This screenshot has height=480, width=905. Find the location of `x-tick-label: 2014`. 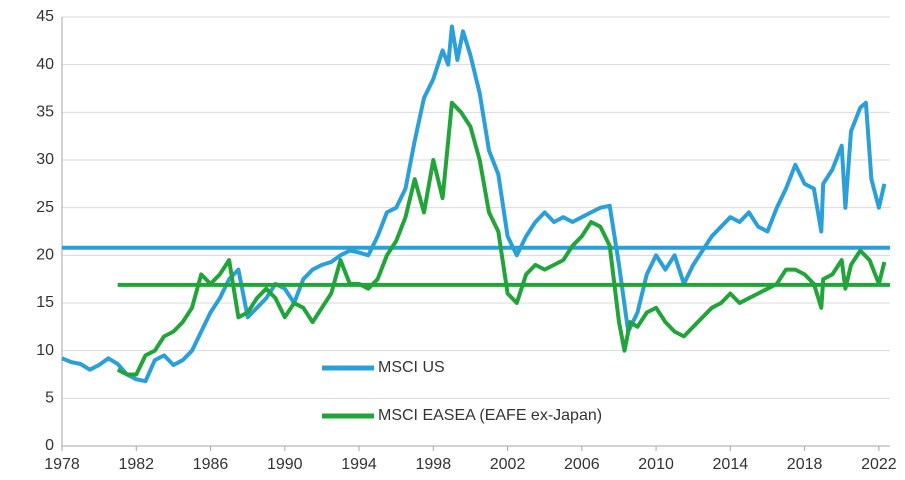

x-tick-label: 2014 is located at coordinates (731, 464).